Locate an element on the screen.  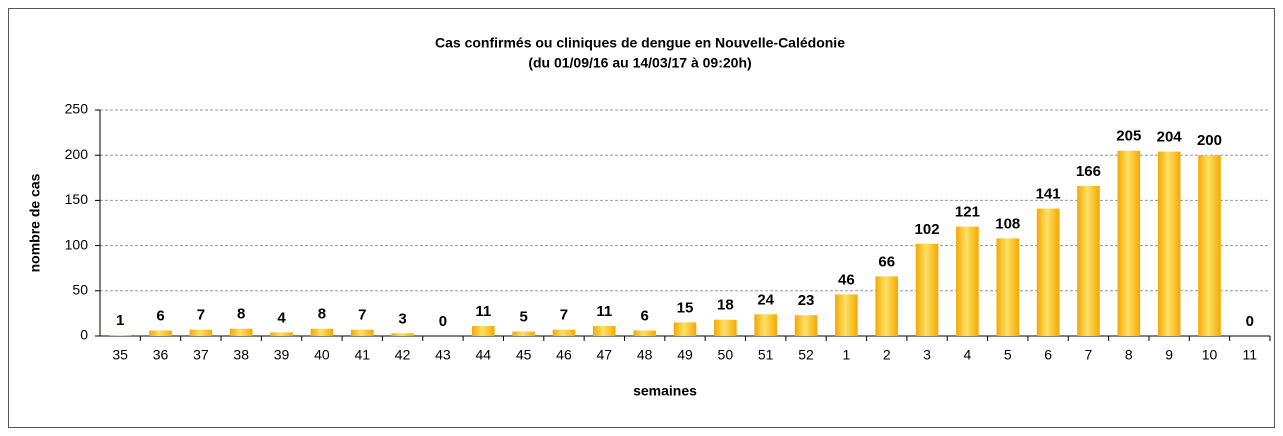
chart-subtitle: (du 01/09/16 au 14/03/17 à 09:20h) is located at coordinates (639, 63).